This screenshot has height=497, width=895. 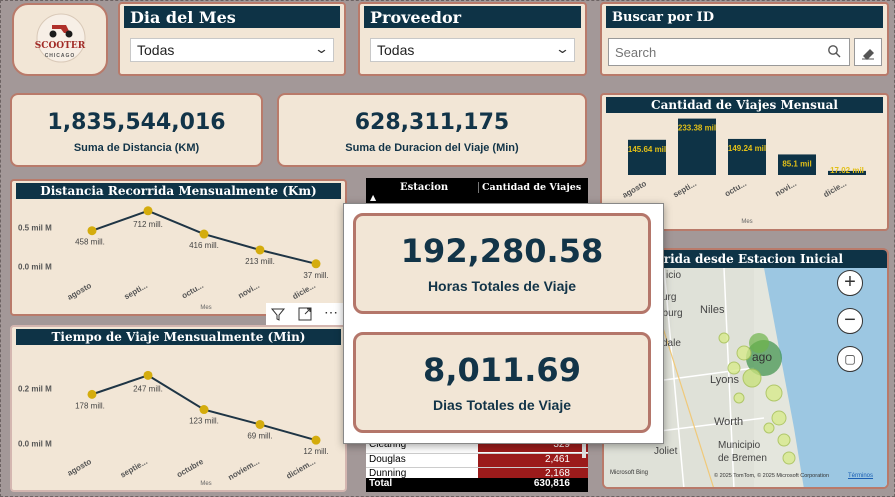 I want to click on x-axis-label: Mes, so click(x=205, y=308).